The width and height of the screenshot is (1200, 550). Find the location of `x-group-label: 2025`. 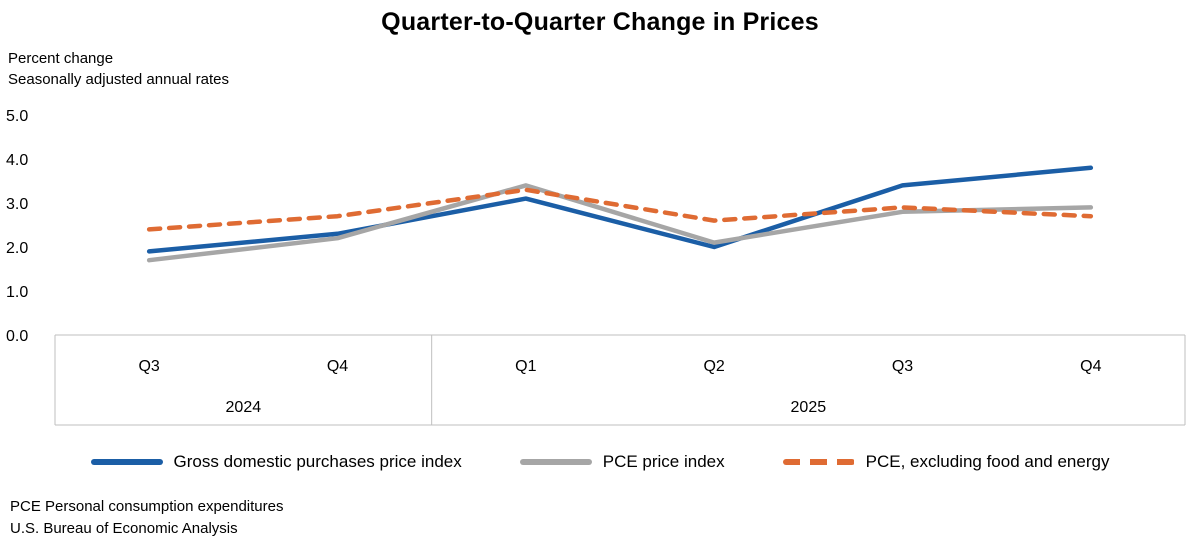

x-group-label: 2025 is located at coordinates (809, 407).